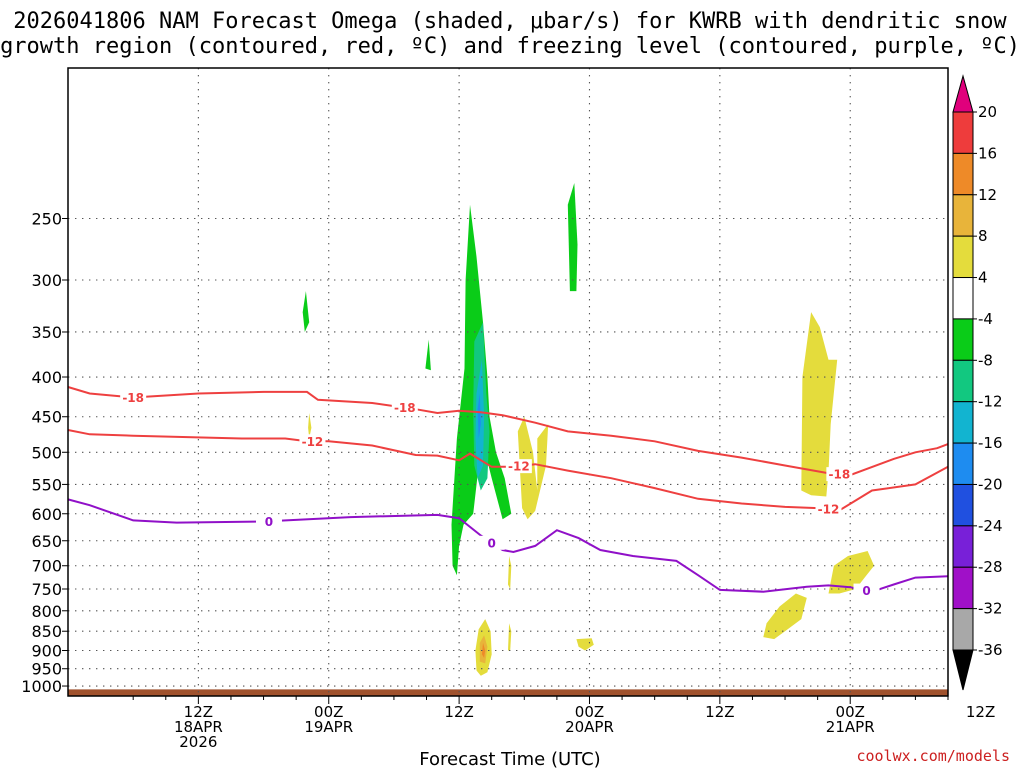  I want to click on credit-text: coolwx.com/models, so click(933, 756).